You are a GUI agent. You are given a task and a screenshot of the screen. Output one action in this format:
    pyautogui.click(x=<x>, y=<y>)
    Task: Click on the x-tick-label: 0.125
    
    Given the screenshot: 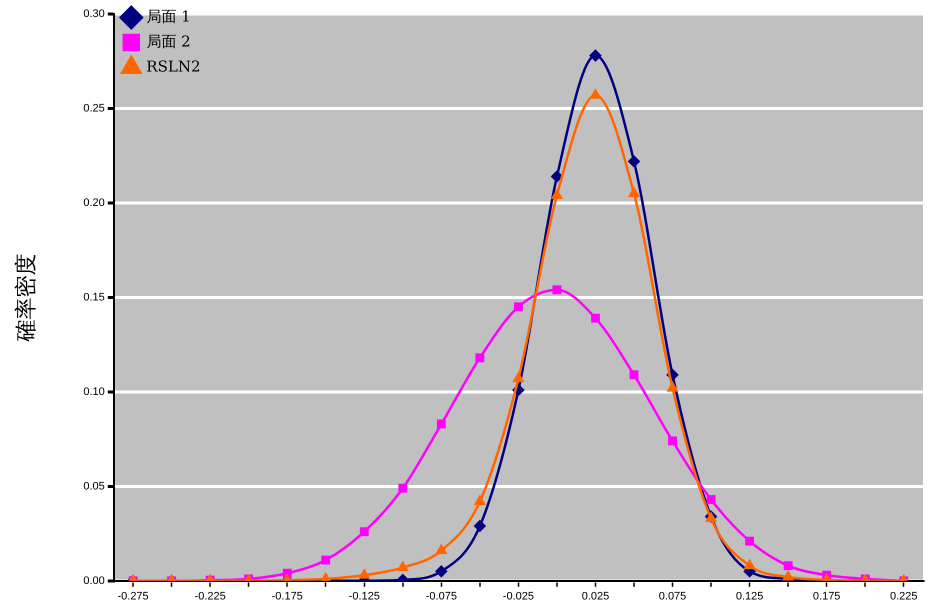 What is the action you would take?
    pyautogui.click(x=750, y=596)
    